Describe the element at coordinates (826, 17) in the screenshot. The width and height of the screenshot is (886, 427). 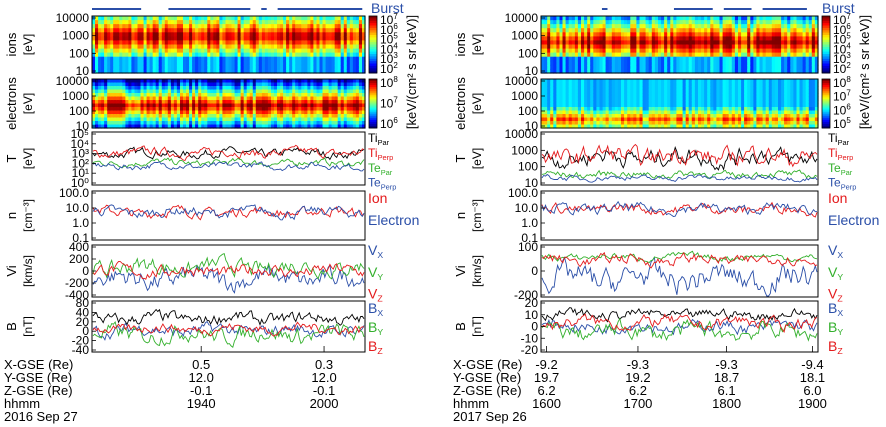
I see `col2-ion-colorbar-segment` at that location.